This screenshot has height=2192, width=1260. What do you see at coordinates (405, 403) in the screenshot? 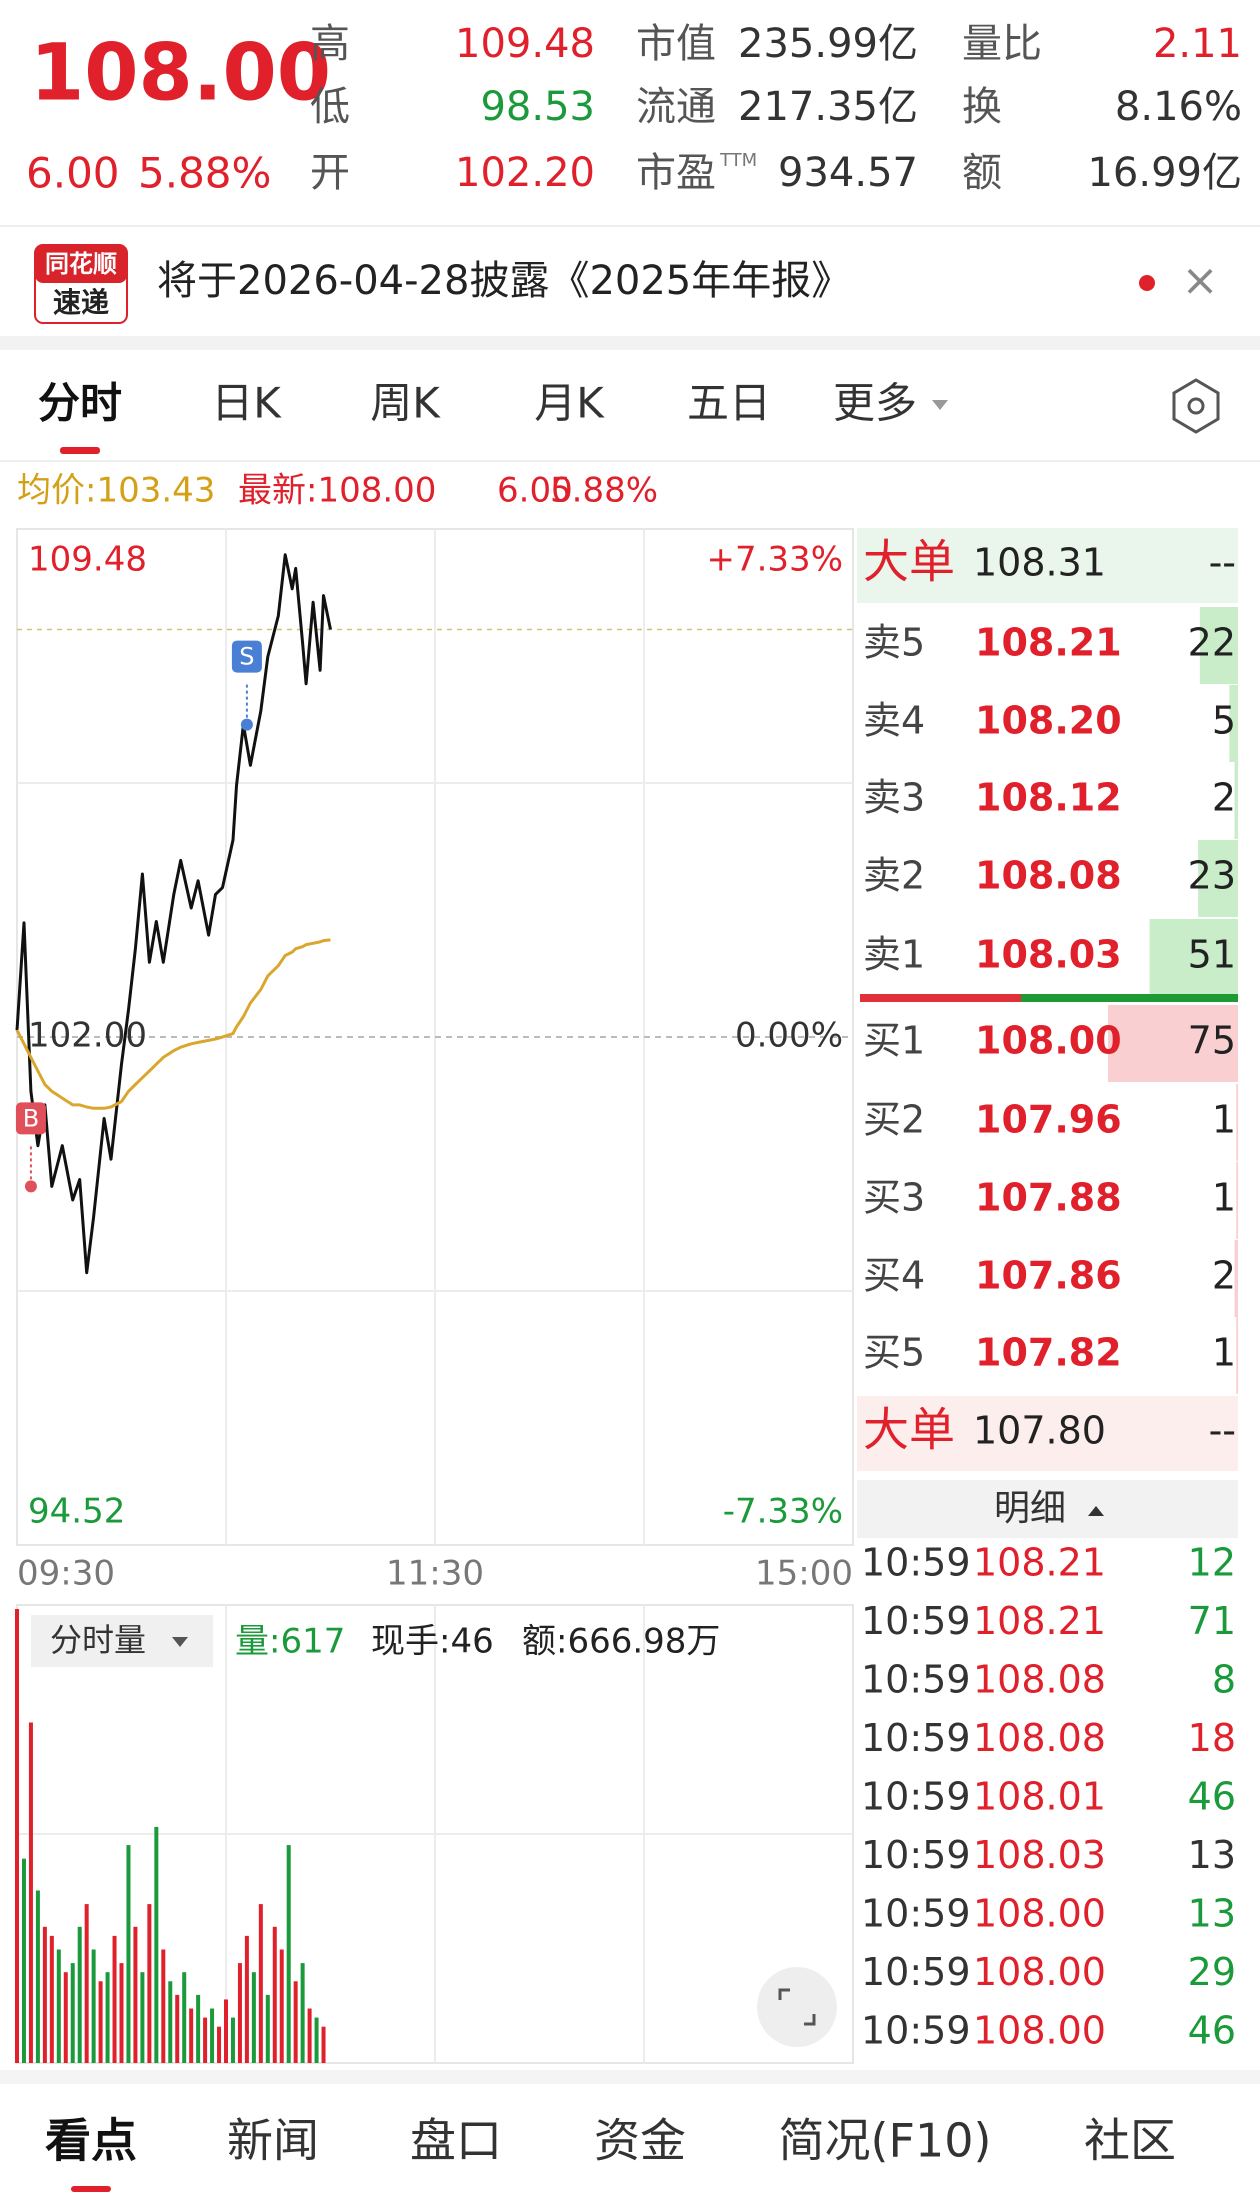
I see `tab: 周K` at bounding box center [405, 403].